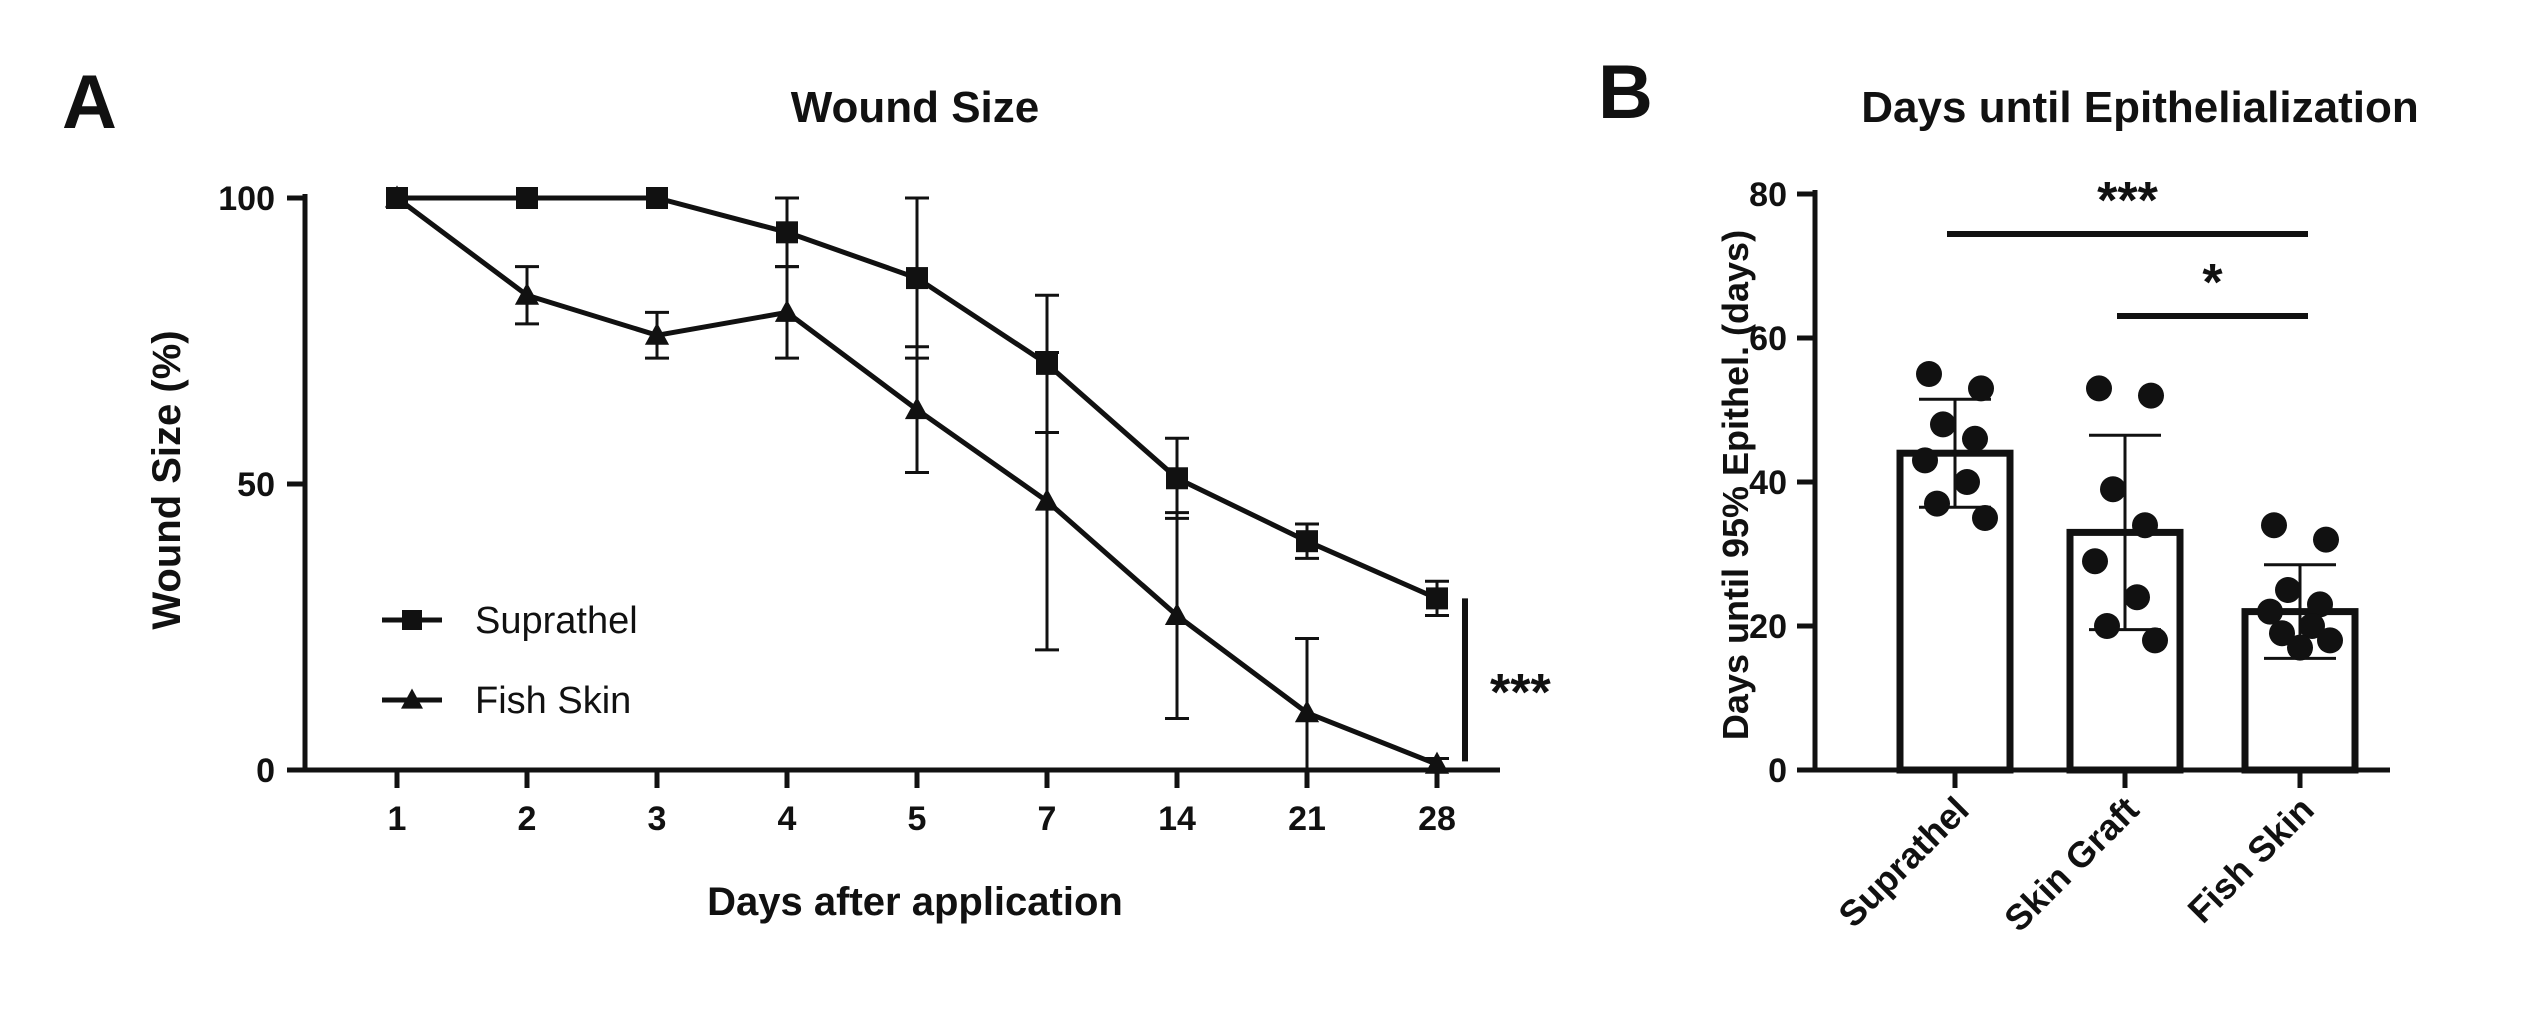 This screenshot has height=1020, width=2522. What do you see at coordinates (1520, 693) in the screenshot?
I see `significance-label-a: ***` at bounding box center [1520, 693].